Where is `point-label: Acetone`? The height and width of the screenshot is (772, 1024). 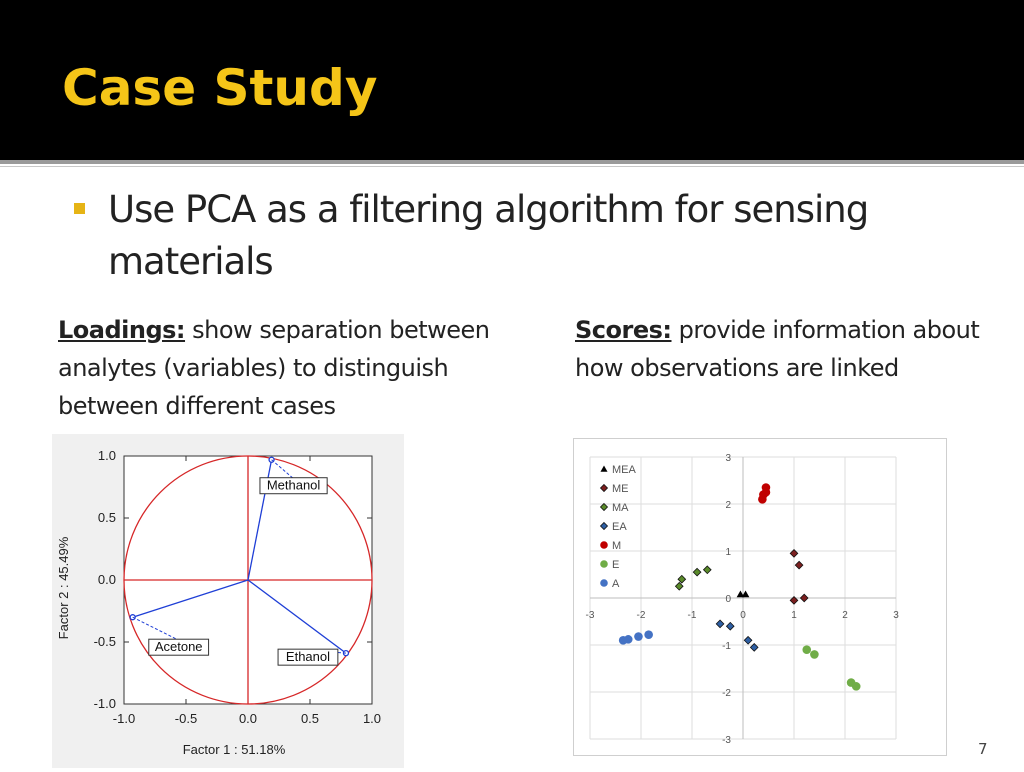 point-label: Acetone is located at coordinates (179, 646).